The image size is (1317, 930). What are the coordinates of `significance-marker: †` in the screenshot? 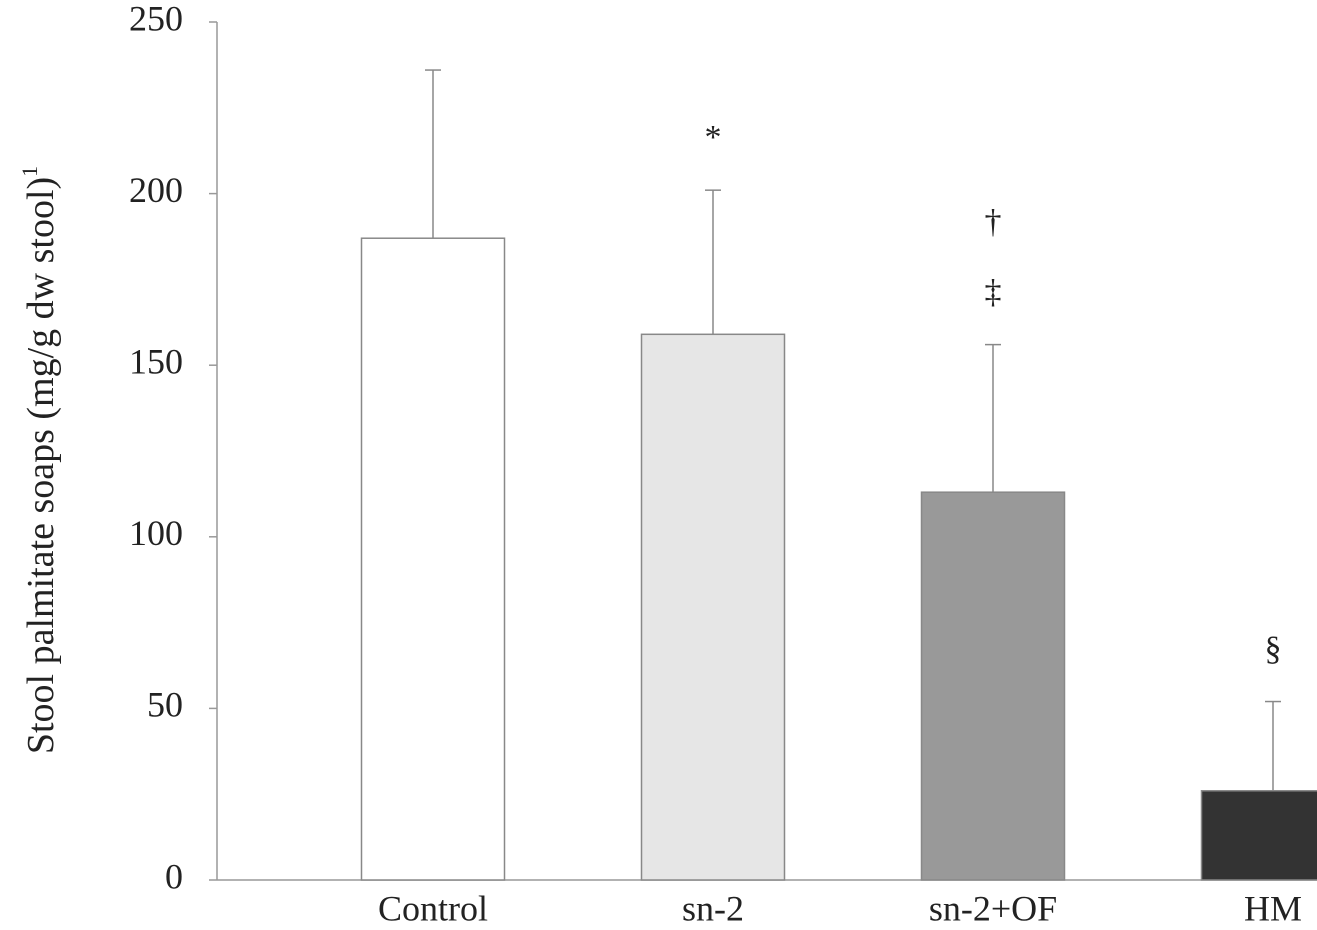 It's located at (993, 221).